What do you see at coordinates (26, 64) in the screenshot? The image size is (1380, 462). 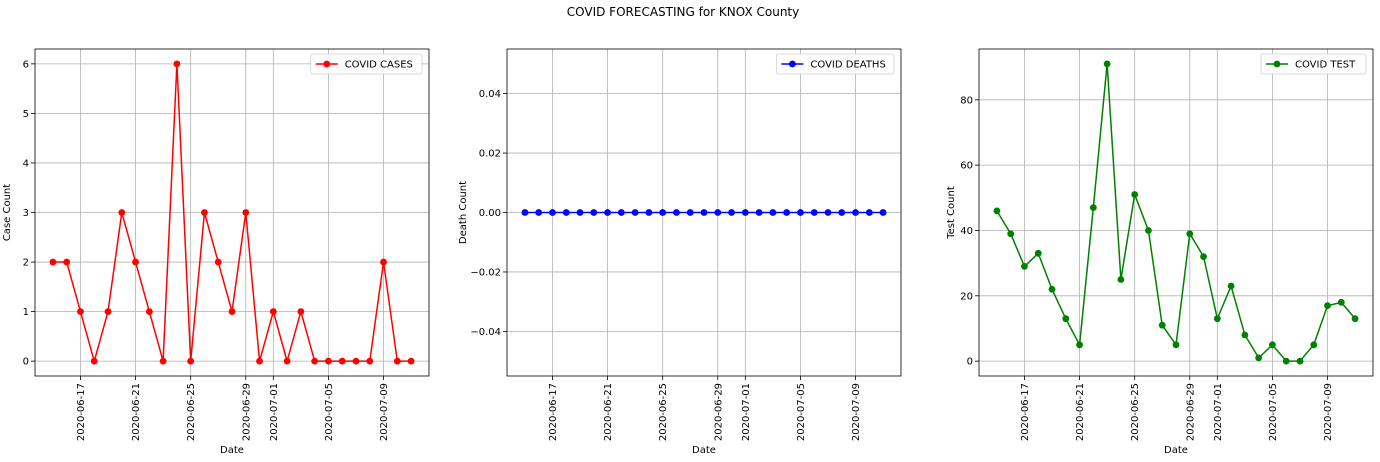 I see `cases-y-tick-label: 6` at bounding box center [26, 64].